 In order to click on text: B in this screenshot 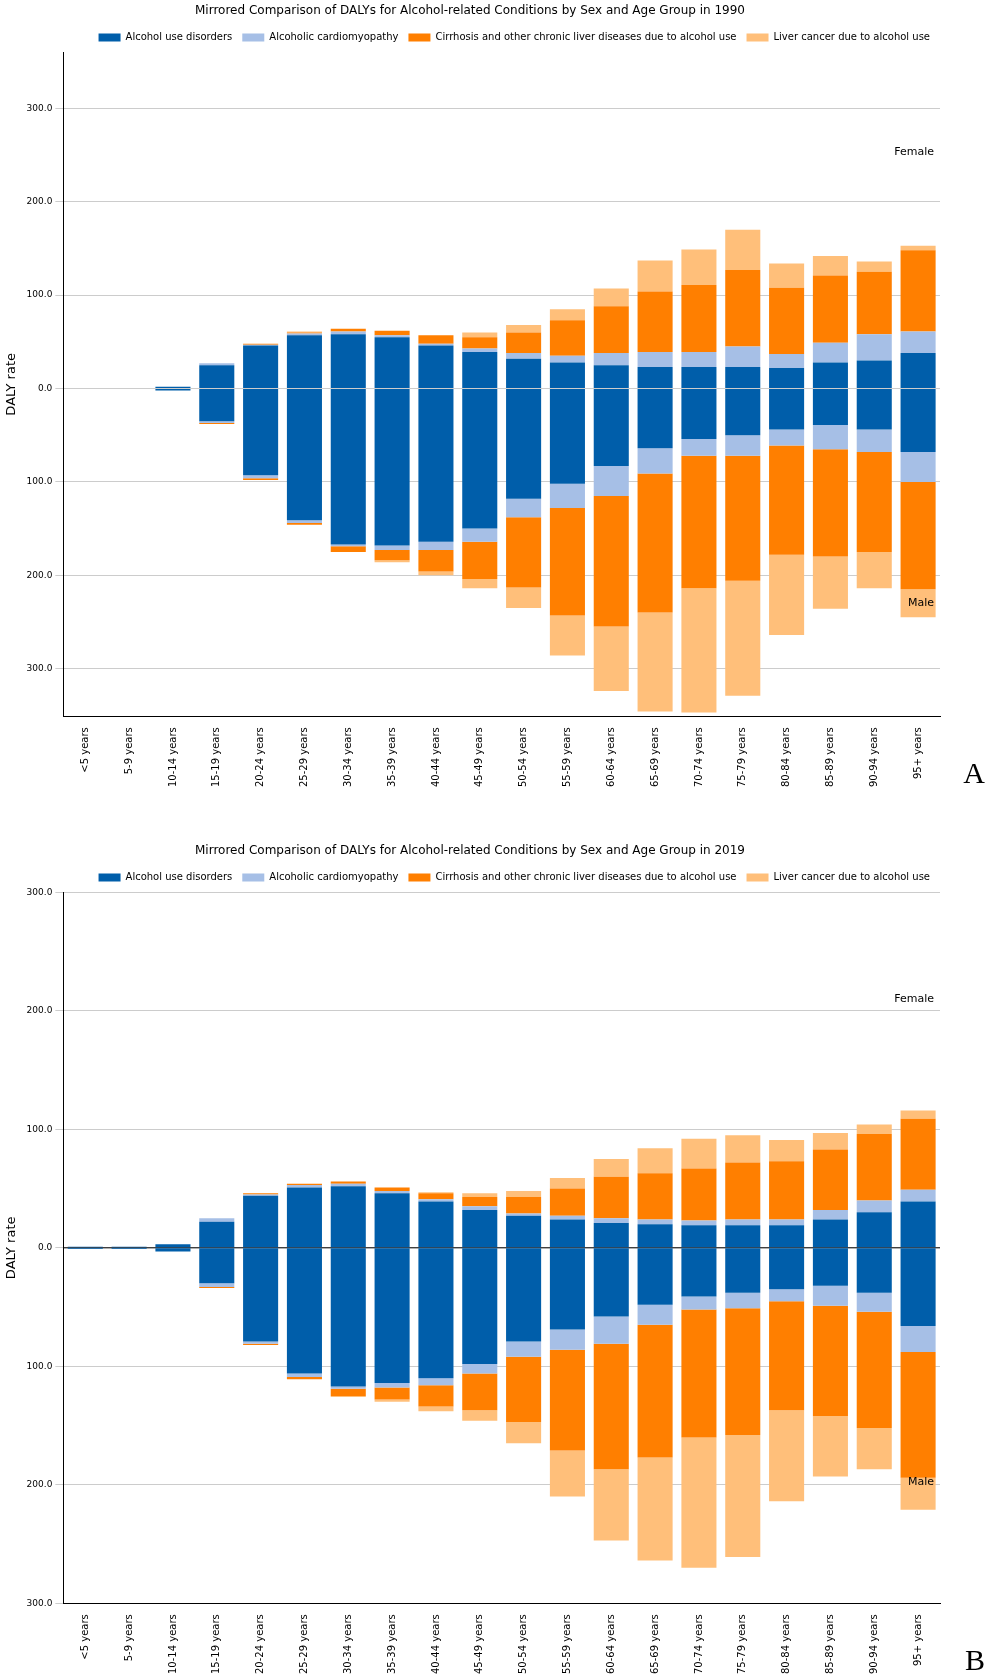, I will do `click(974, 1660)`.